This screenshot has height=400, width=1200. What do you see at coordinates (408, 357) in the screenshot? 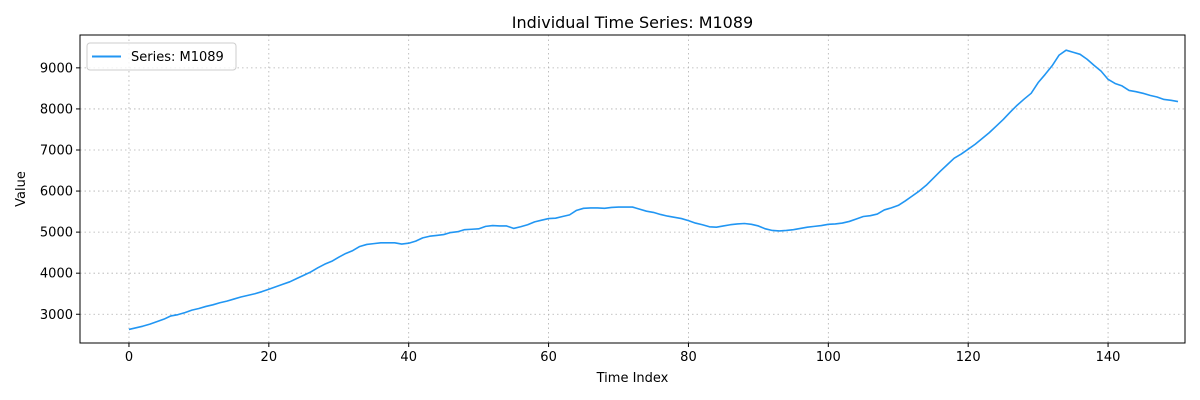
I see `x-tick-label: 40` at bounding box center [408, 357].